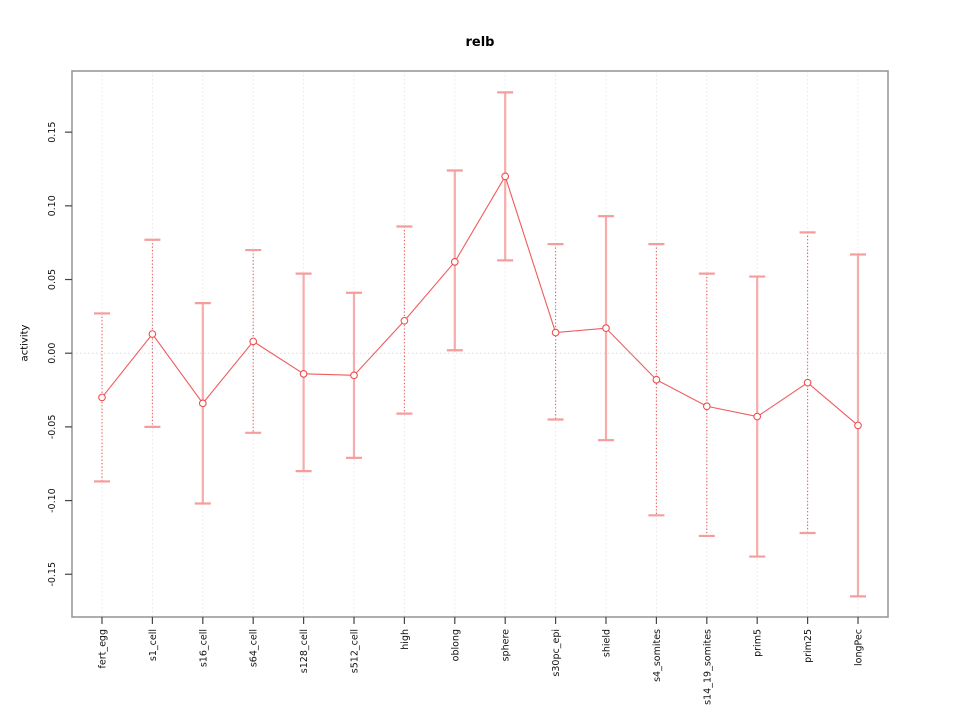 This screenshot has height=720, width=960. What do you see at coordinates (153, 645) in the screenshot?
I see `x-tick-label: s1_cell` at bounding box center [153, 645].